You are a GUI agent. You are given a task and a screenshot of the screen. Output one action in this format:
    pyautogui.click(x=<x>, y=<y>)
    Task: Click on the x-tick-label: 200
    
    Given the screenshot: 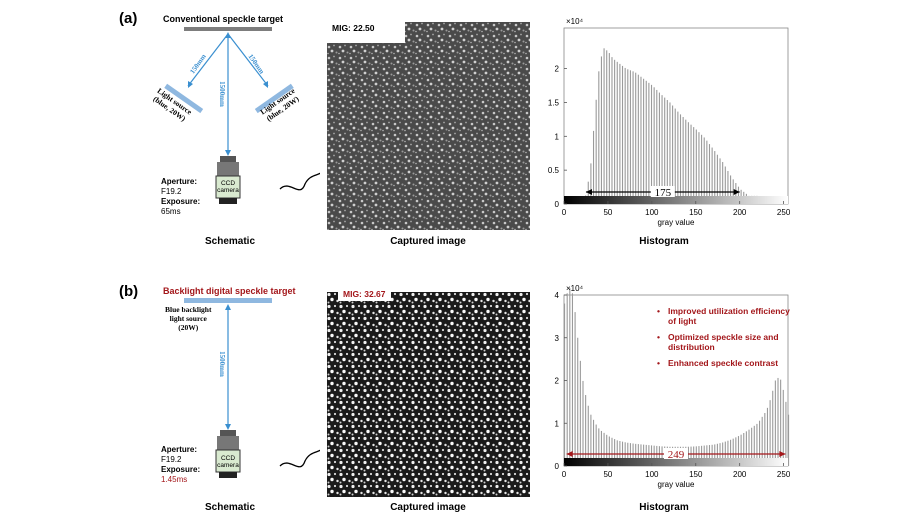 What is the action you would take?
    pyautogui.click(x=740, y=212)
    